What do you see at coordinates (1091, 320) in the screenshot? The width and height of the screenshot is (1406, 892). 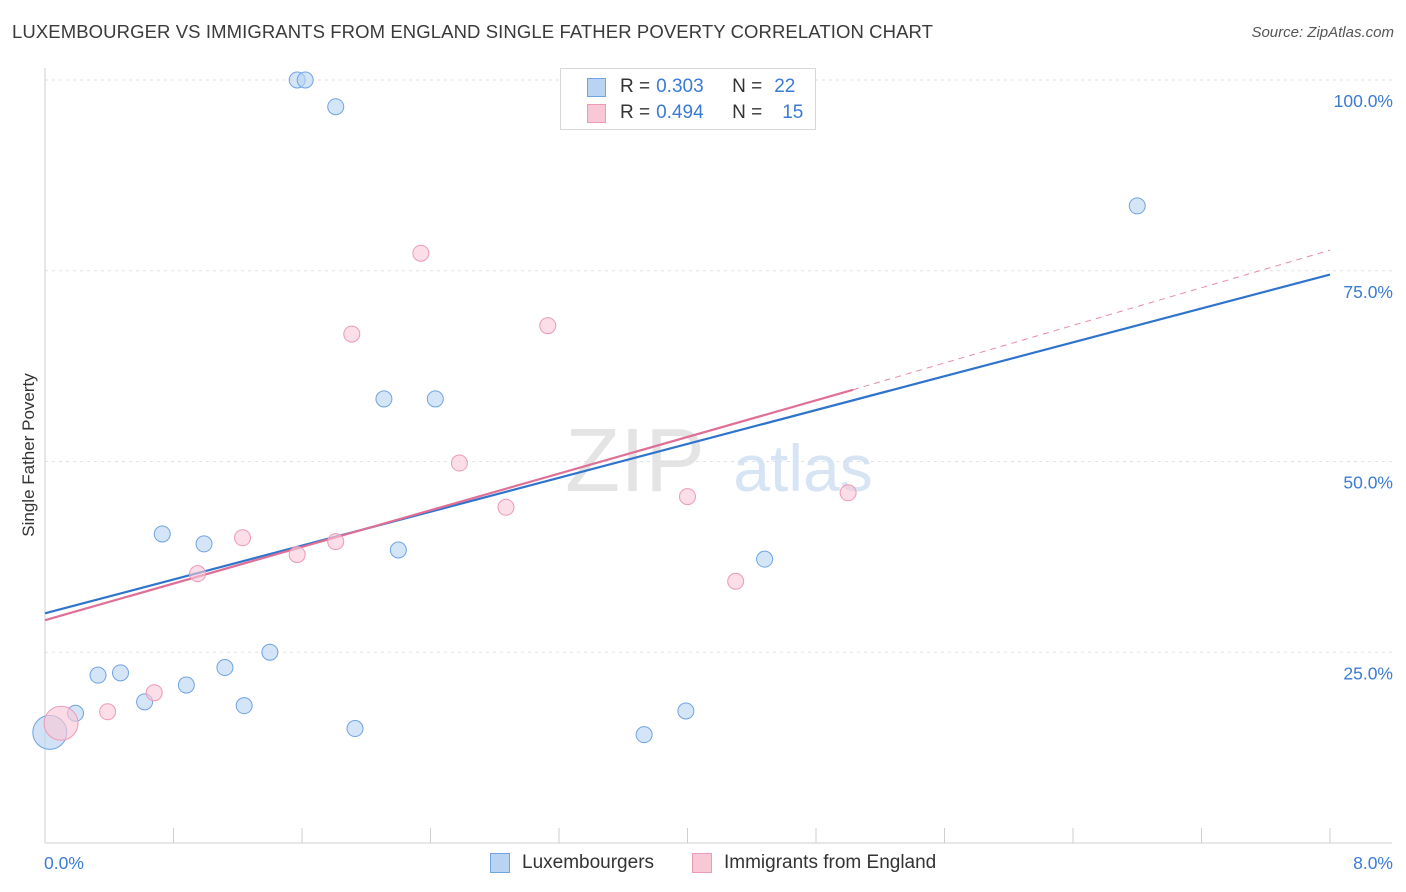 I see `trend-extension-immigrants-england` at bounding box center [1091, 320].